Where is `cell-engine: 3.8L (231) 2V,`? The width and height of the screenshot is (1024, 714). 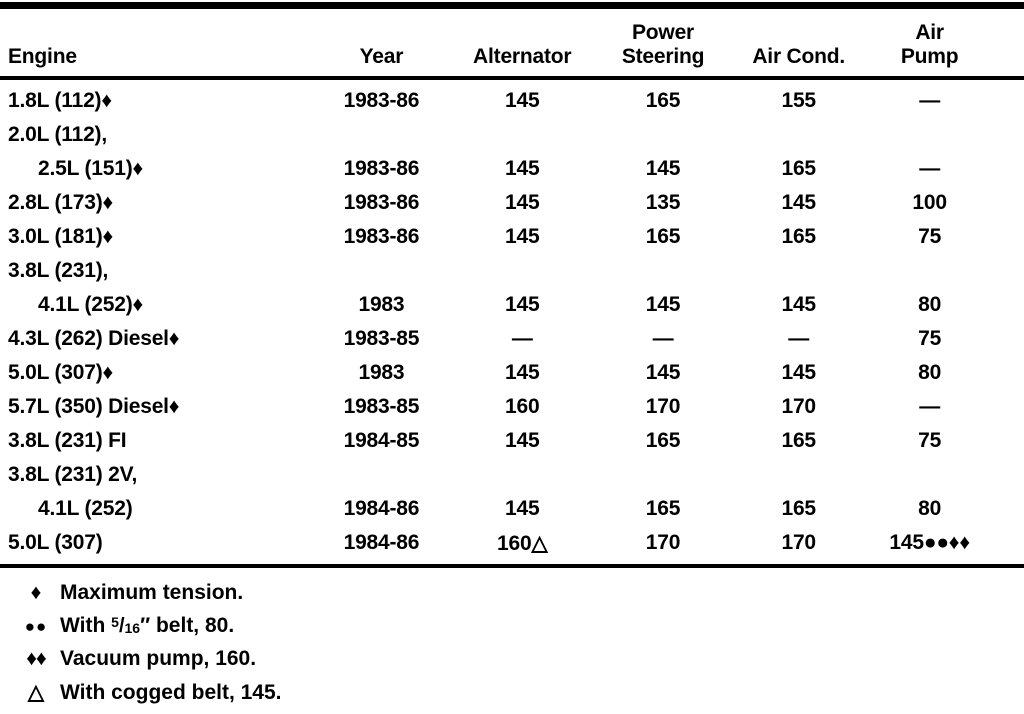
cell-engine: 3.8L (231) 2V, is located at coordinates (73, 474).